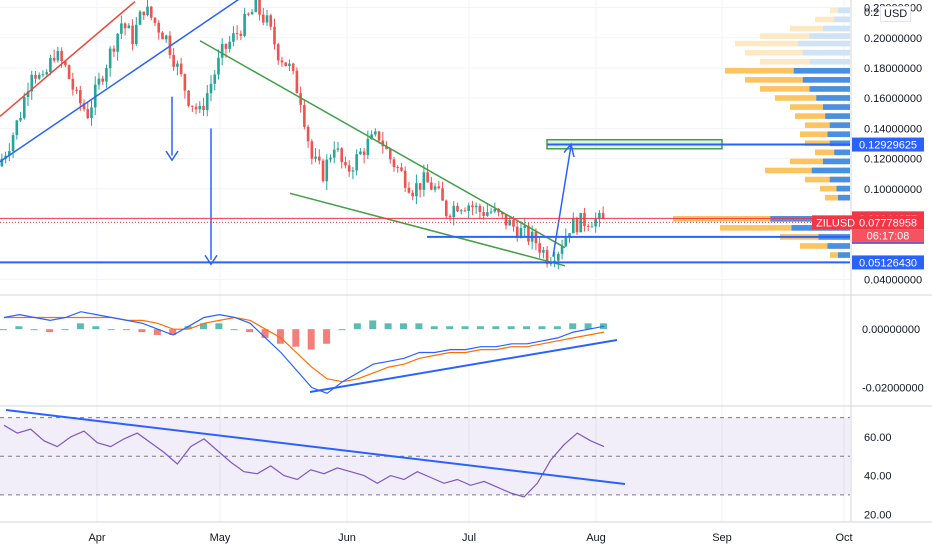 This screenshot has height=555, width=932. What do you see at coordinates (562, 201) in the screenshot?
I see `target-arrow` at bounding box center [562, 201].